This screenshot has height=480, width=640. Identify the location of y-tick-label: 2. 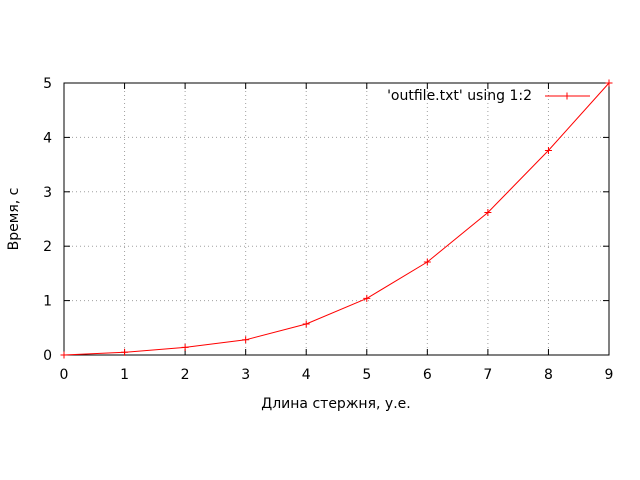
(47, 247).